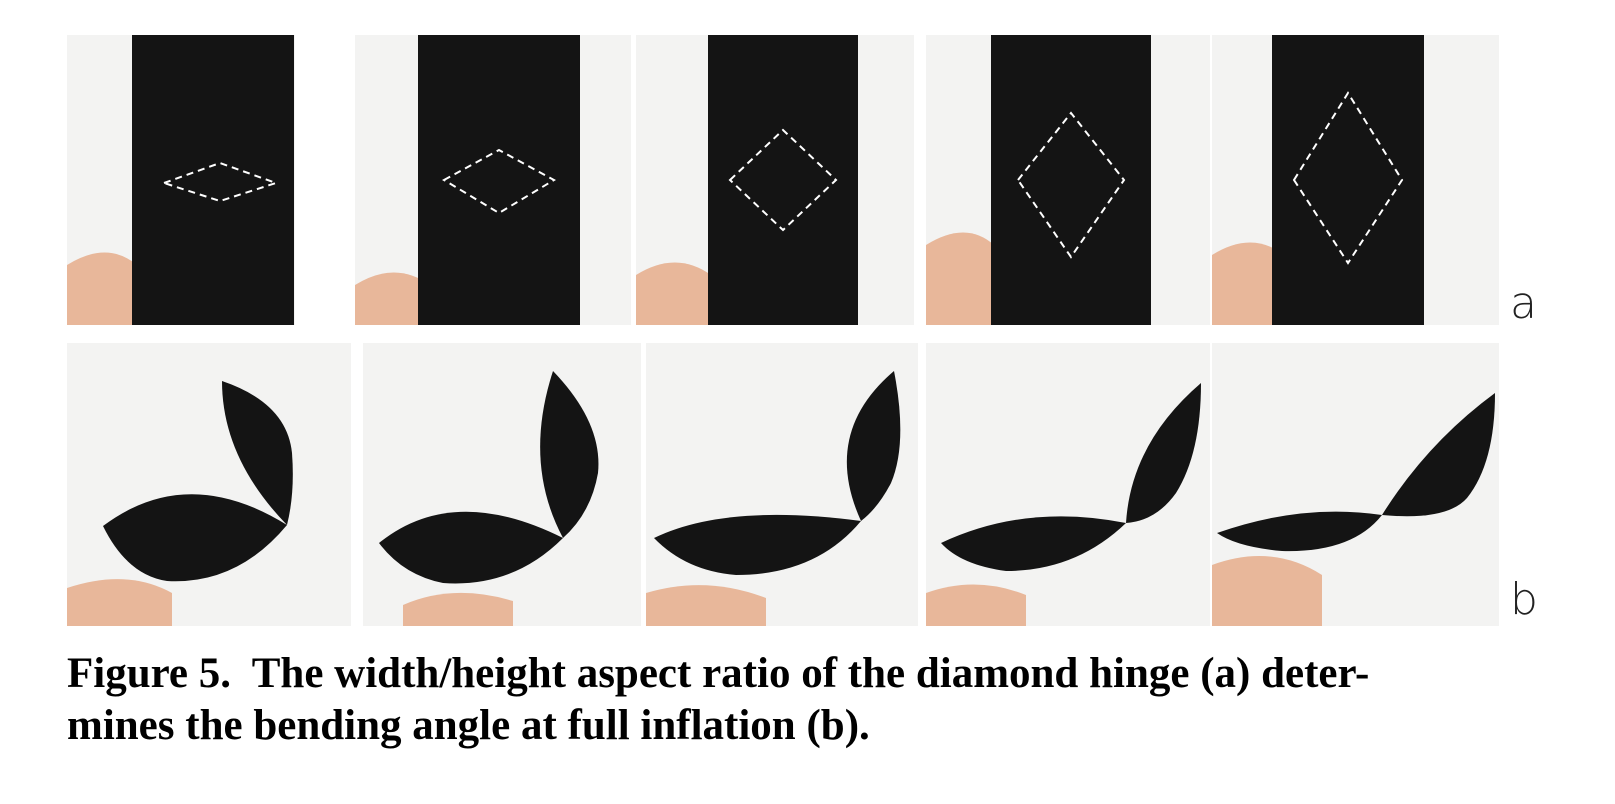 The width and height of the screenshot is (1615, 804). What do you see at coordinates (1068, 180) in the screenshot?
I see `photo-a4` at bounding box center [1068, 180].